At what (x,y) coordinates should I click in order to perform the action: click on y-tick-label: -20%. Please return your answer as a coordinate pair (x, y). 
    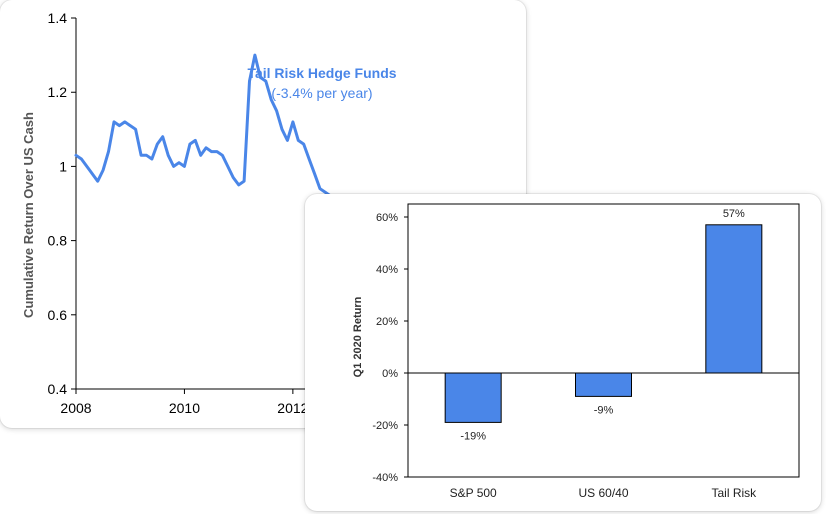
    Looking at the image, I should click on (385, 426).